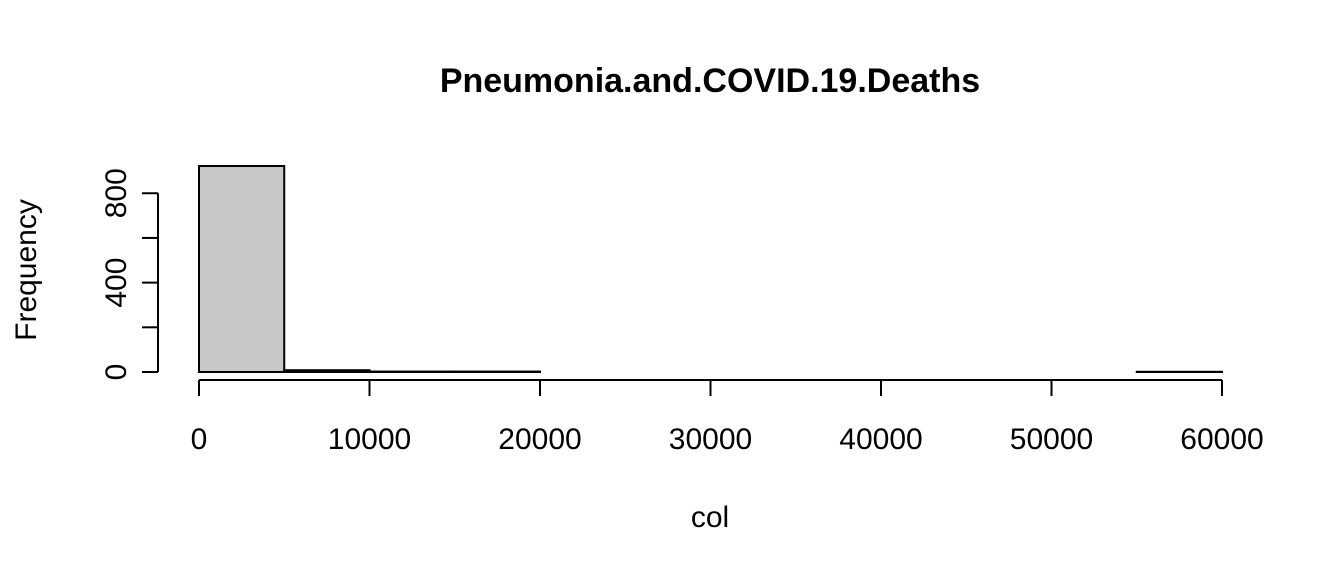  Describe the element at coordinates (1221, 439) in the screenshot. I see `x-tick-label: 60000` at that location.